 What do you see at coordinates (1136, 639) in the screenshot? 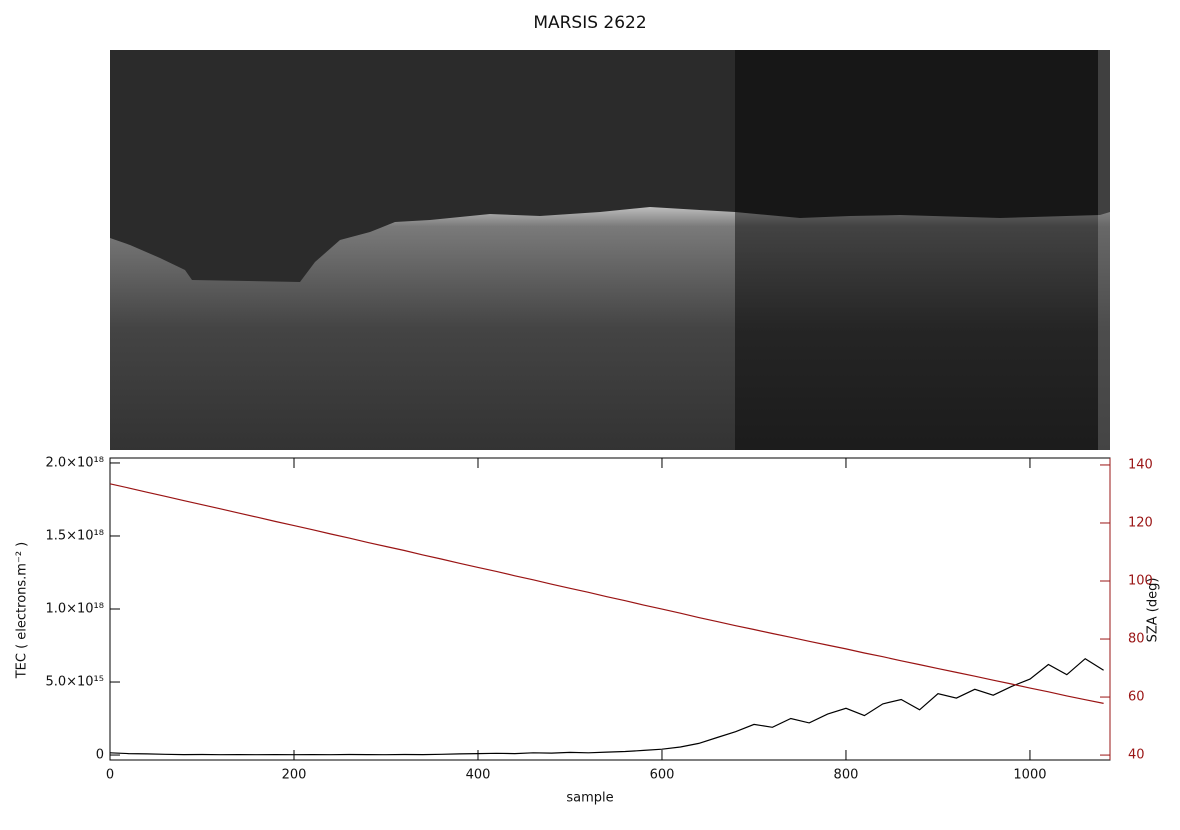
I see `y2-tick-label: 80` at bounding box center [1136, 639].